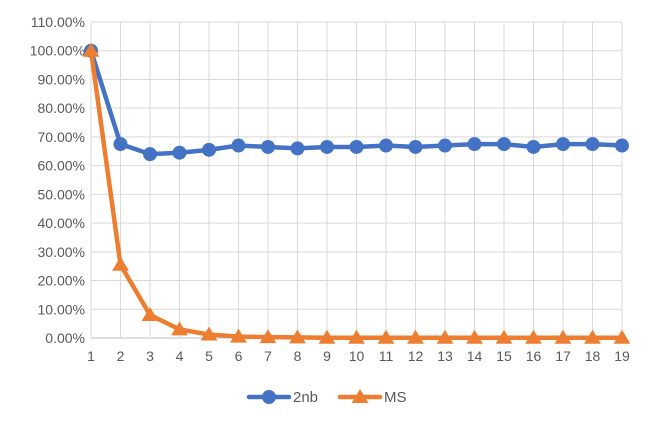 Image resolution: width=655 pixels, height=426 pixels. What do you see at coordinates (65, 338) in the screenshot?
I see `y-tick-label: 0.00%` at bounding box center [65, 338].